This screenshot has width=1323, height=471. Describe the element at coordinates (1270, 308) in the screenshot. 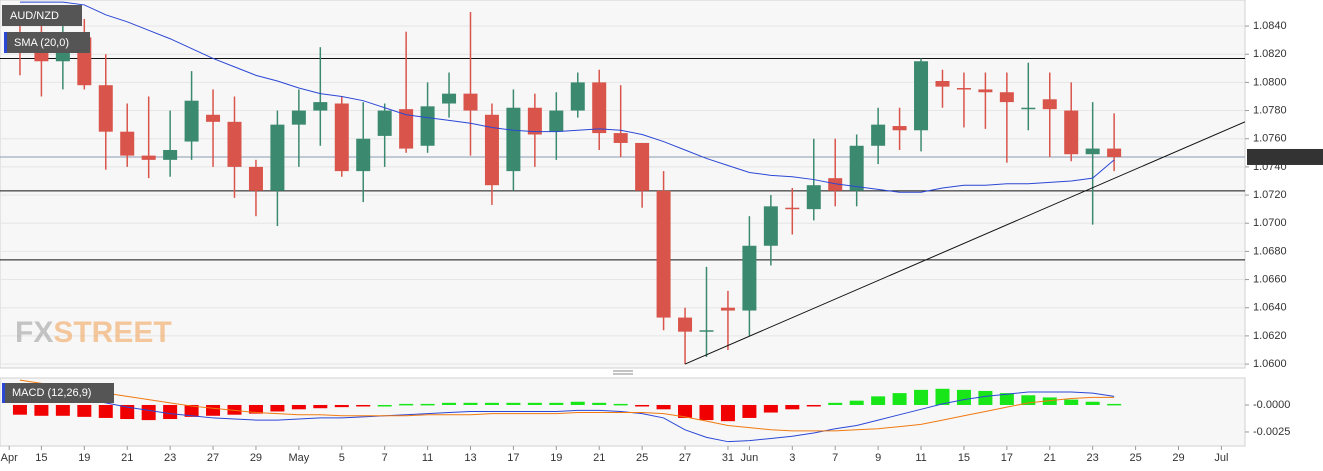

I see `y-tick-label: 1.0640` at that location.